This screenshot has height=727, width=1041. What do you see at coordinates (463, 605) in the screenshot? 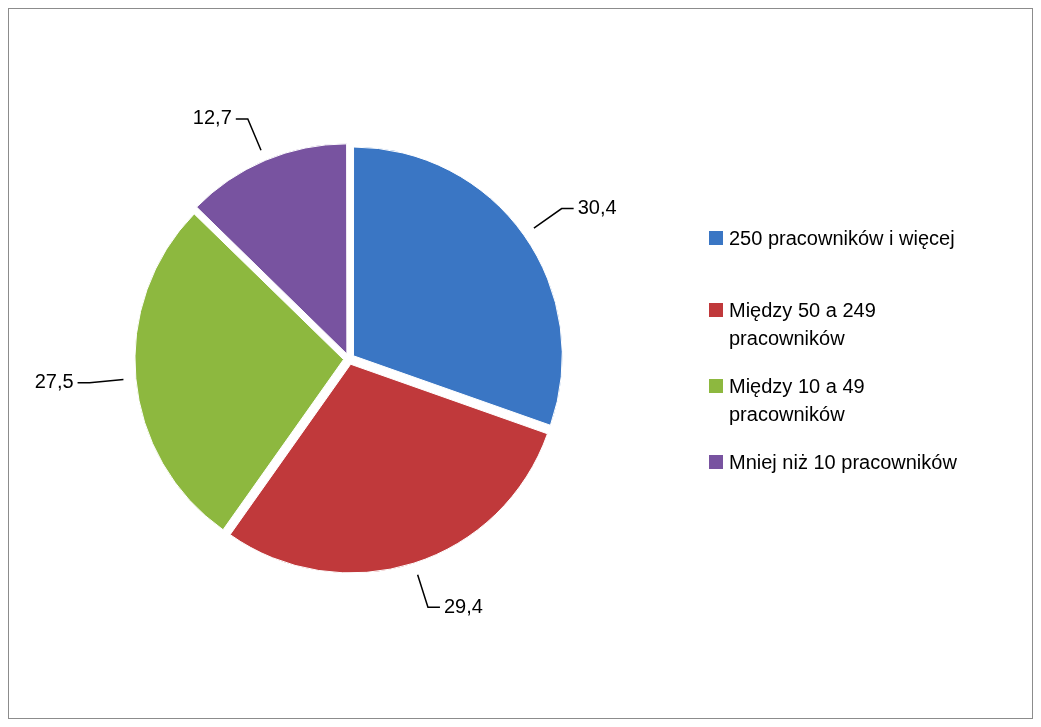
I see `data-label: 29,4` at bounding box center [463, 605].